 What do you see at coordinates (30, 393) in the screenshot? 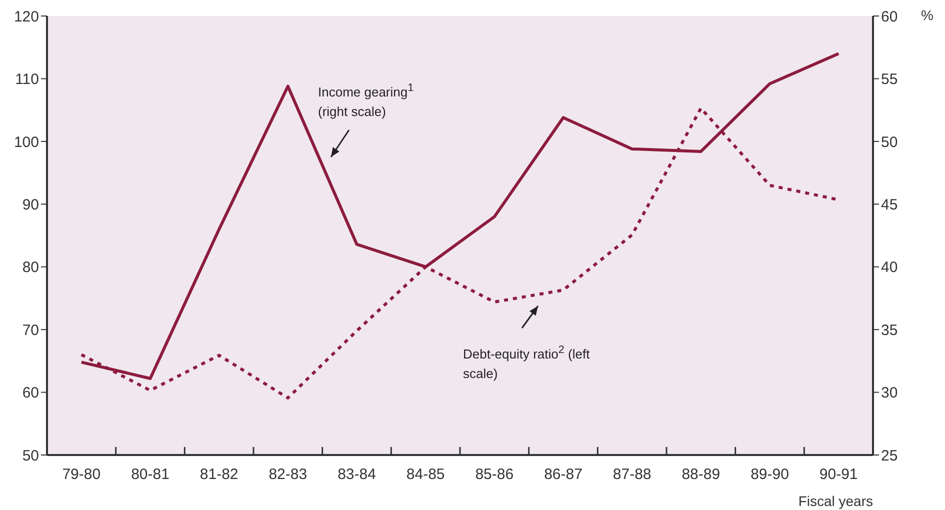
I see `y-tick-label: 60` at bounding box center [30, 393].